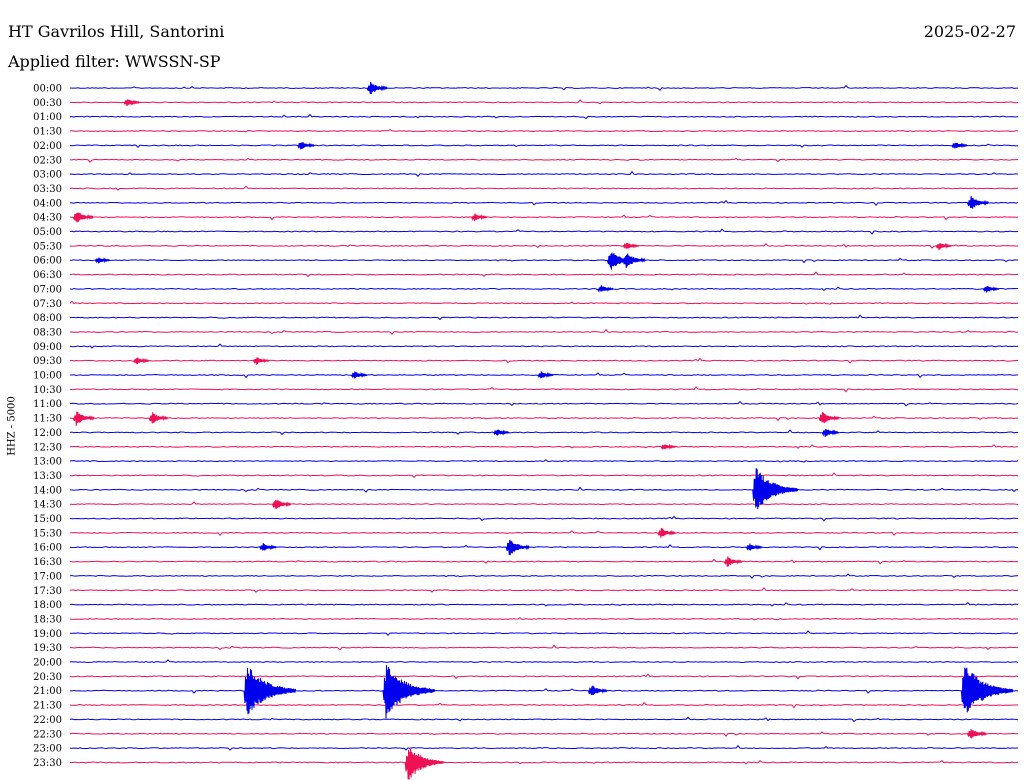 The image size is (1024, 780). I want to click on tick-label: 22:00, so click(47, 720).